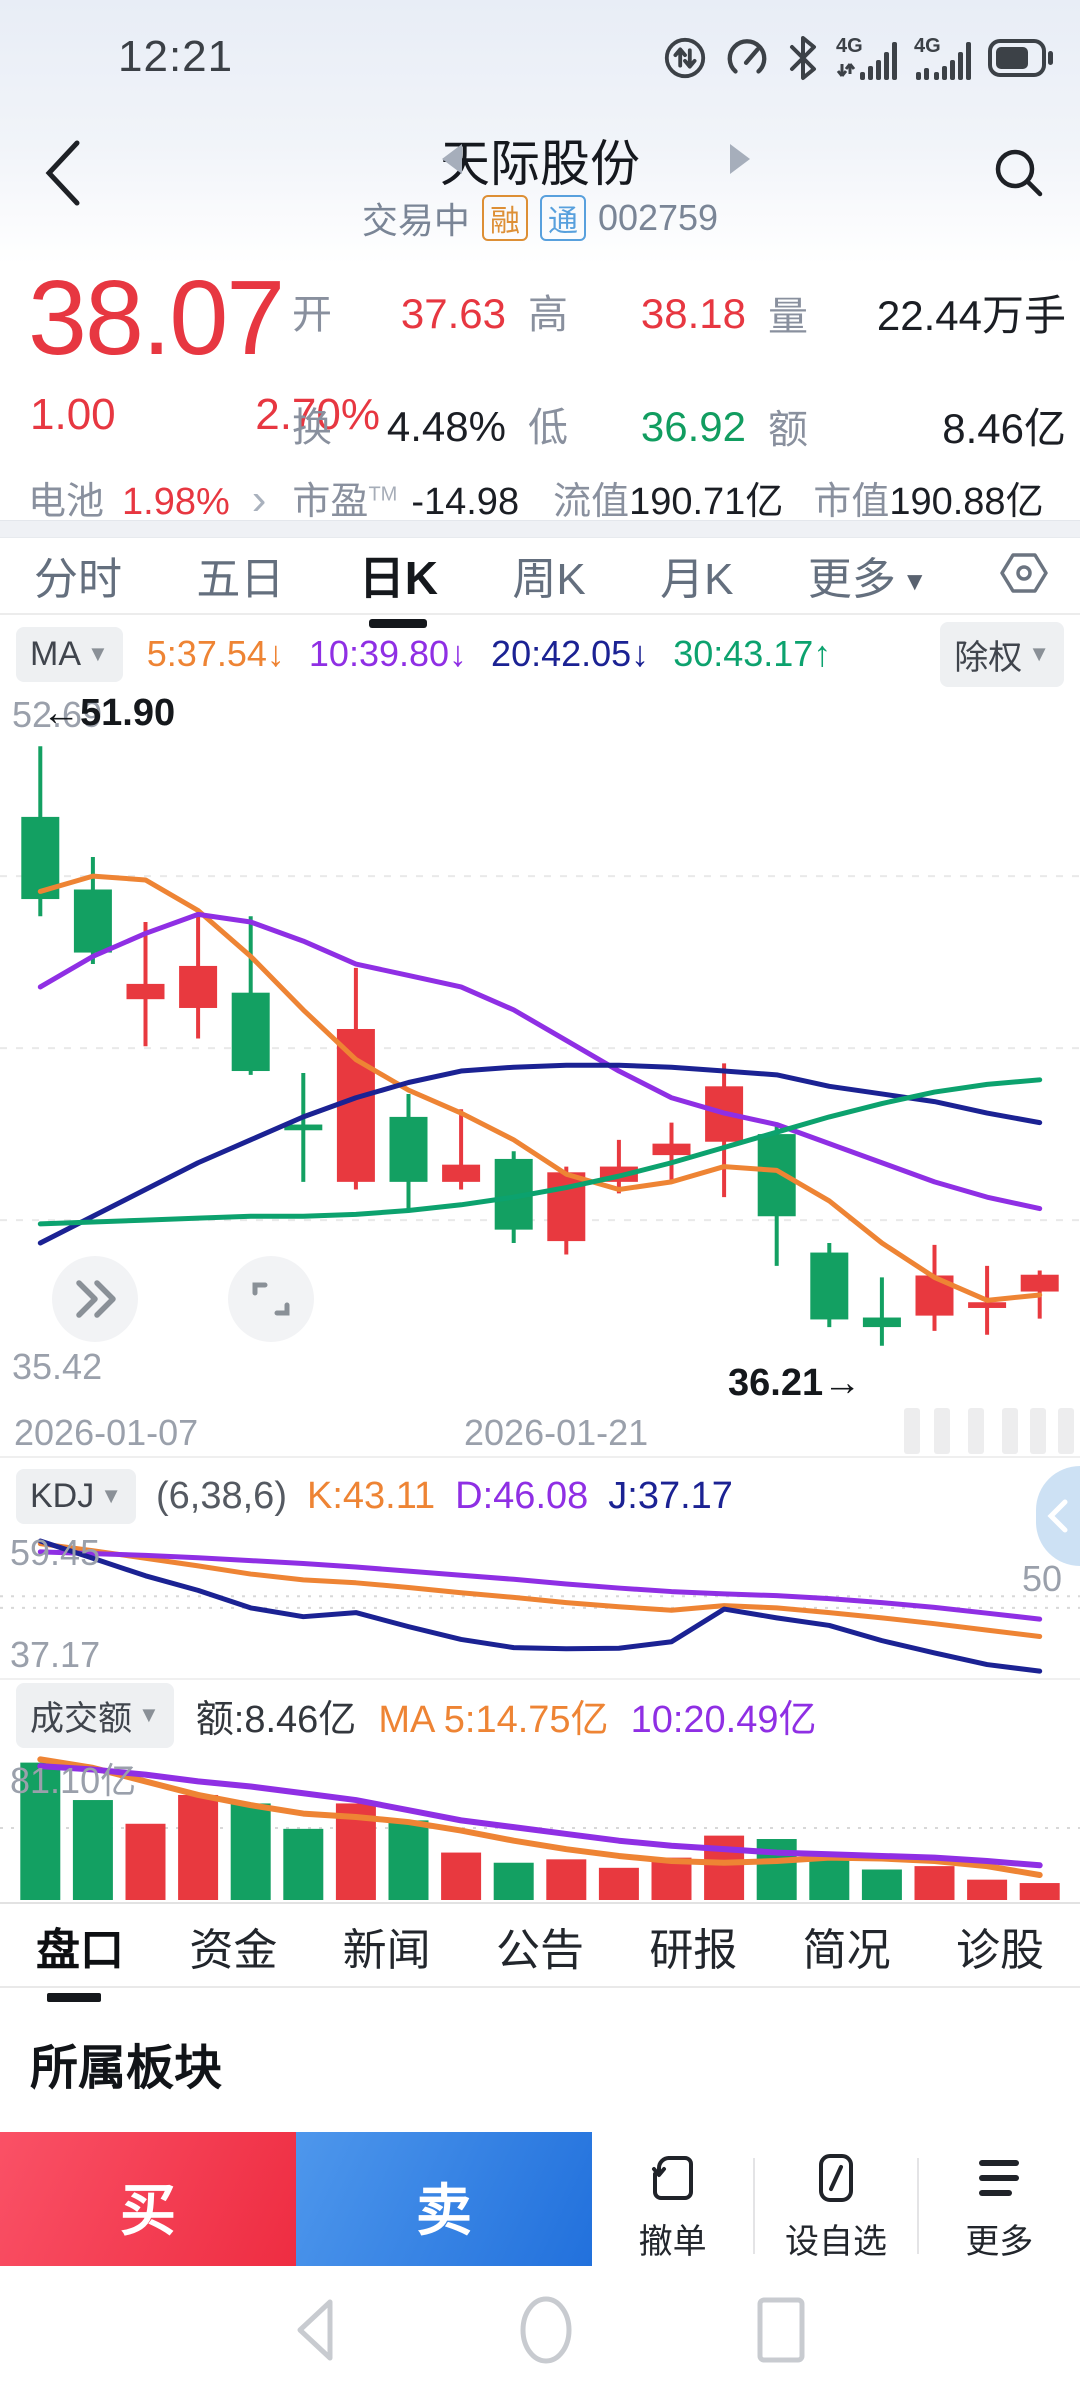 This screenshot has width=1080, height=2400. What do you see at coordinates (493, 1719) in the screenshot?
I see `volume-ma5: MA 5:14.75亿` at bounding box center [493, 1719].